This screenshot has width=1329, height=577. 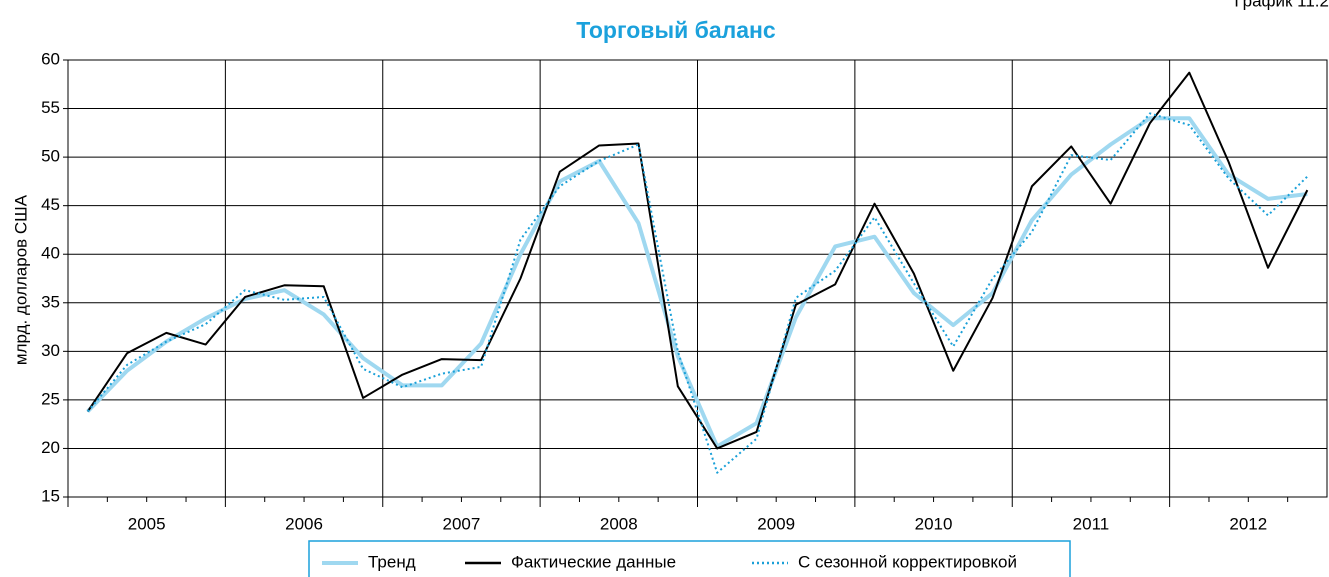 I want to click on x-tick-label: 2009, so click(x=776, y=523).